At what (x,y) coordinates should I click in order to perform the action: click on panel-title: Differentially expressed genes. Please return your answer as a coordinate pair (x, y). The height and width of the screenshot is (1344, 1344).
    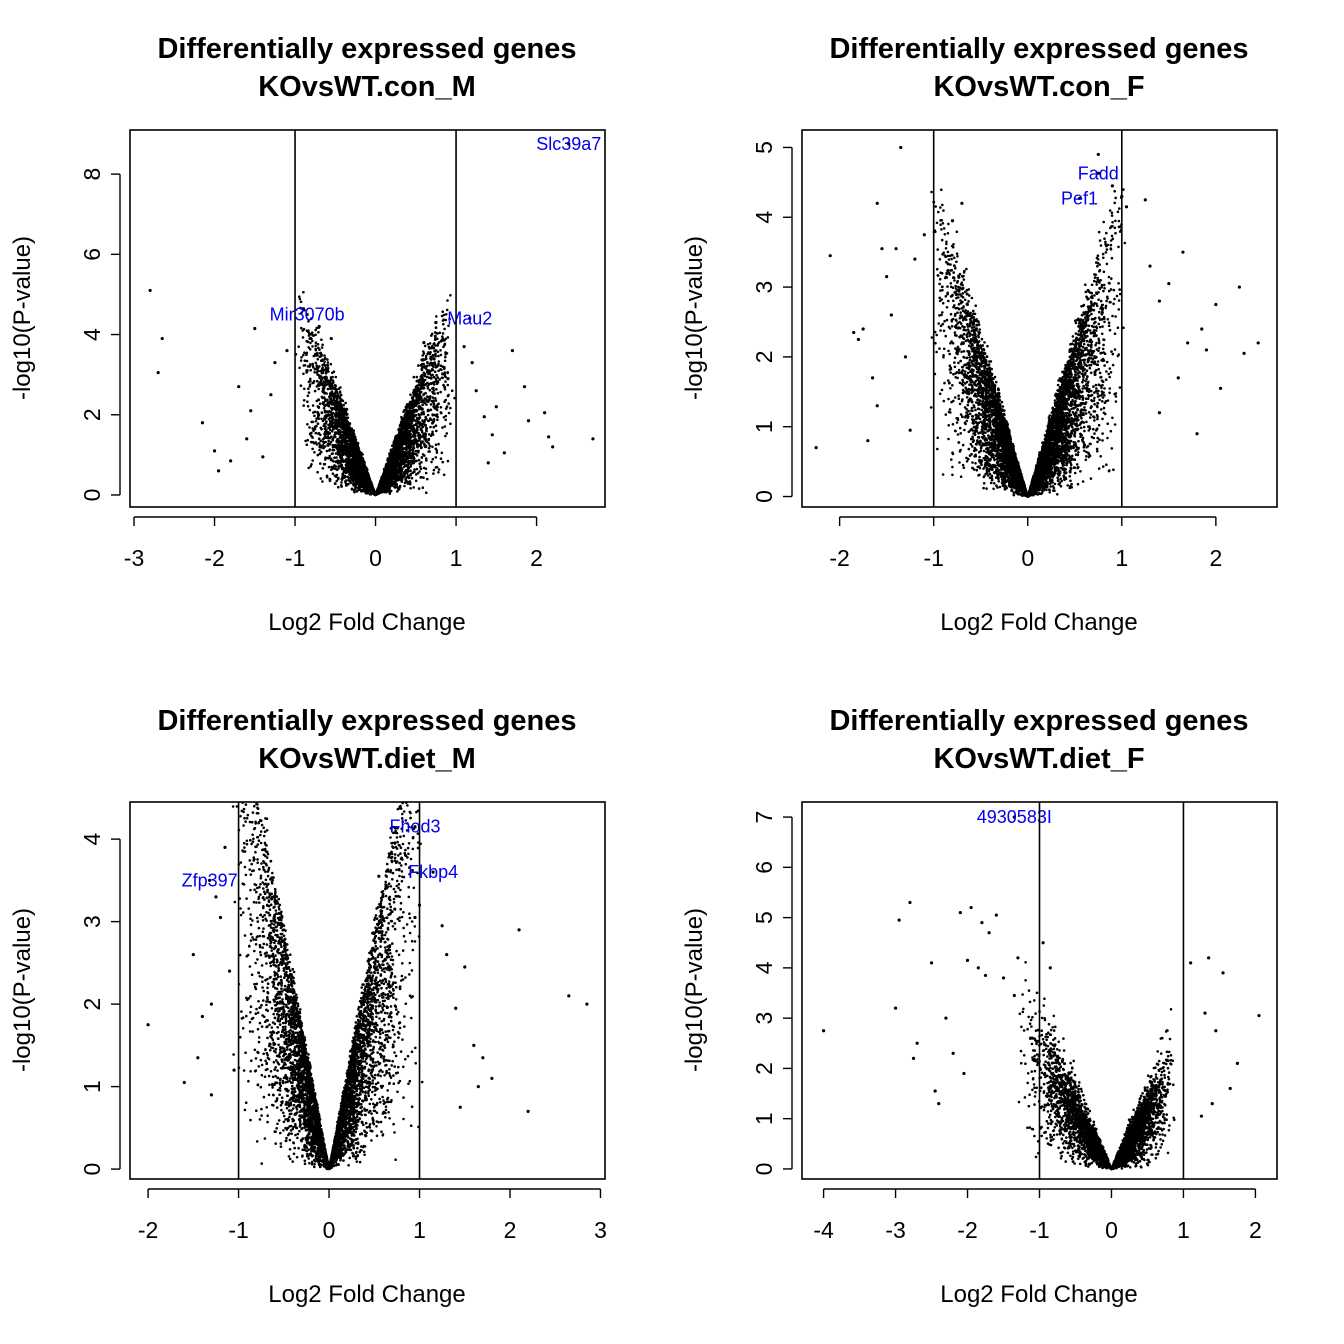
    Looking at the image, I should click on (366, 49).